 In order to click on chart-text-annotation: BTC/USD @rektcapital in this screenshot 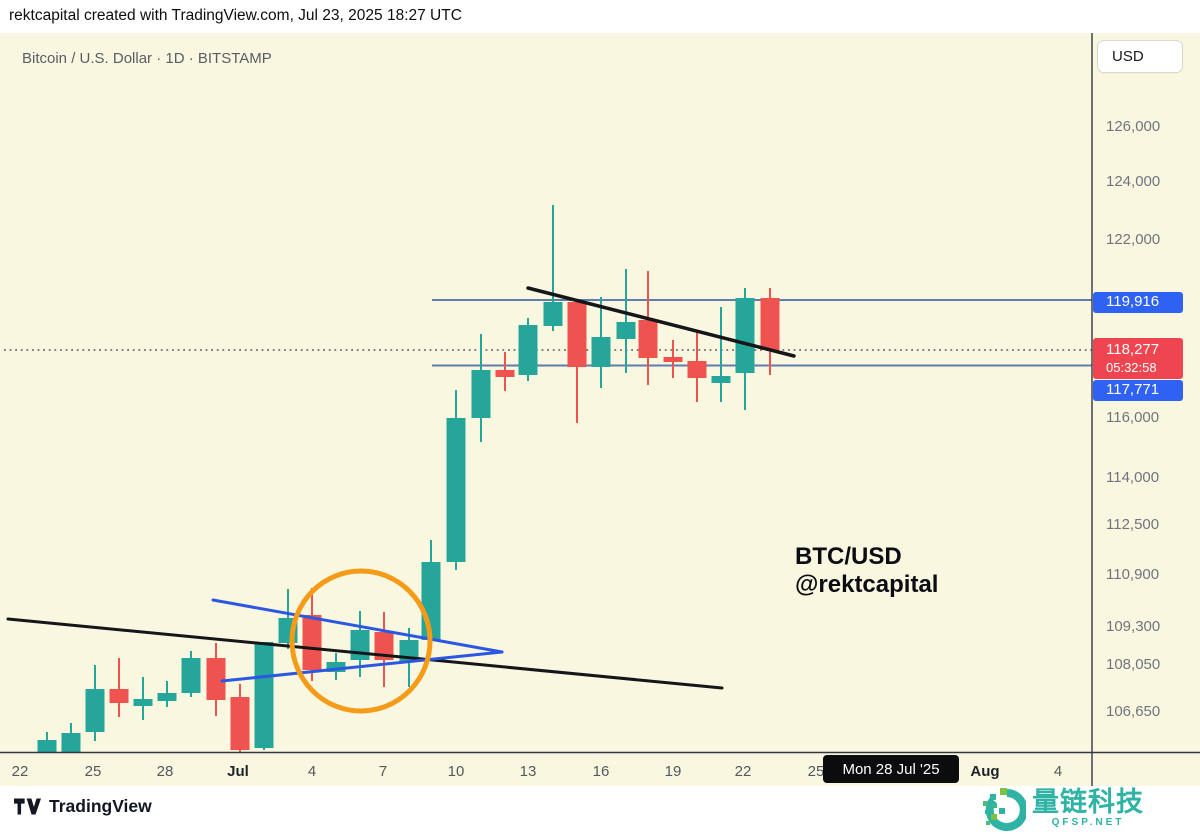, I will do `click(866, 571)`.